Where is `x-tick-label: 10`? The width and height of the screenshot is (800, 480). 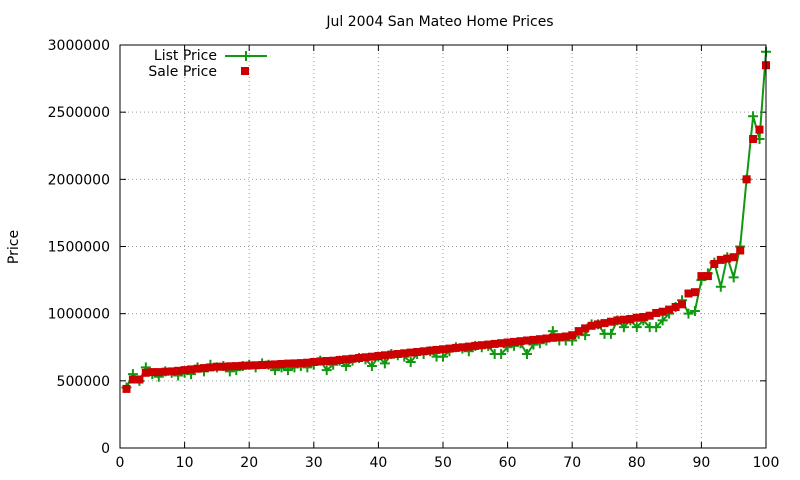
x-tick-label: 10 is located at coordinates (185, 463).